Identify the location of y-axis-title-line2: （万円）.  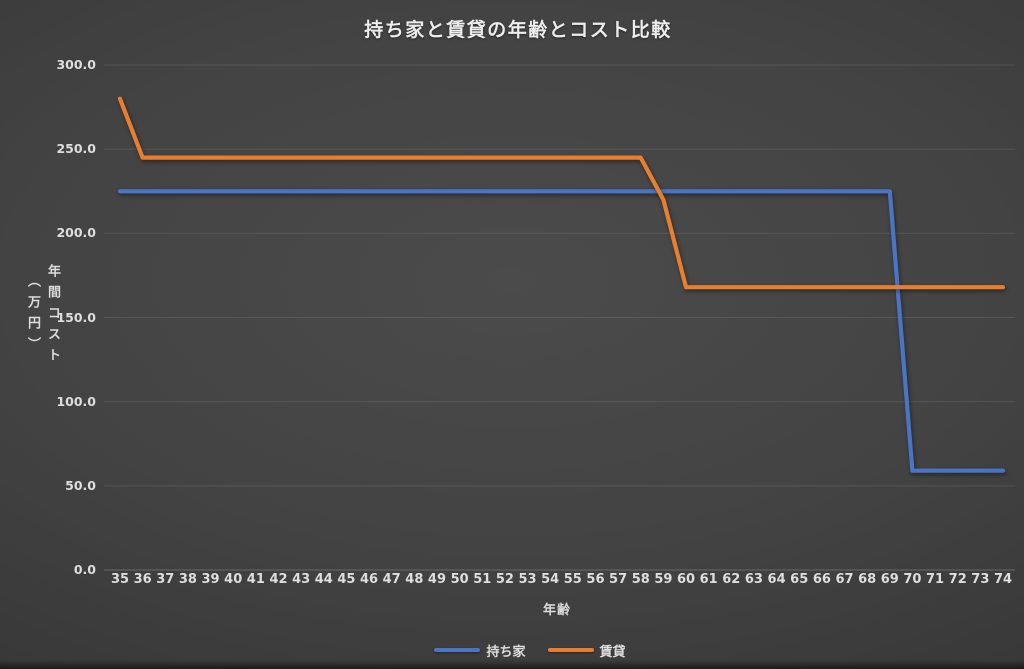
(32, 316).